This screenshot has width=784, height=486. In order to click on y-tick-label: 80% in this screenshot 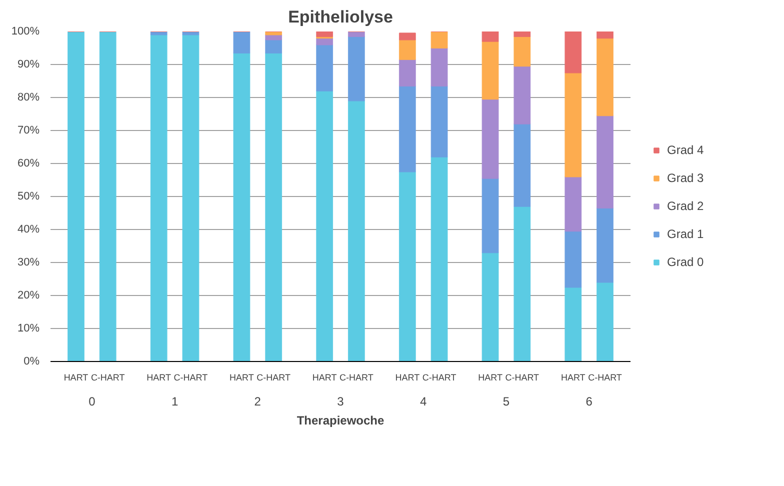, I will do `click(28, 98)`.